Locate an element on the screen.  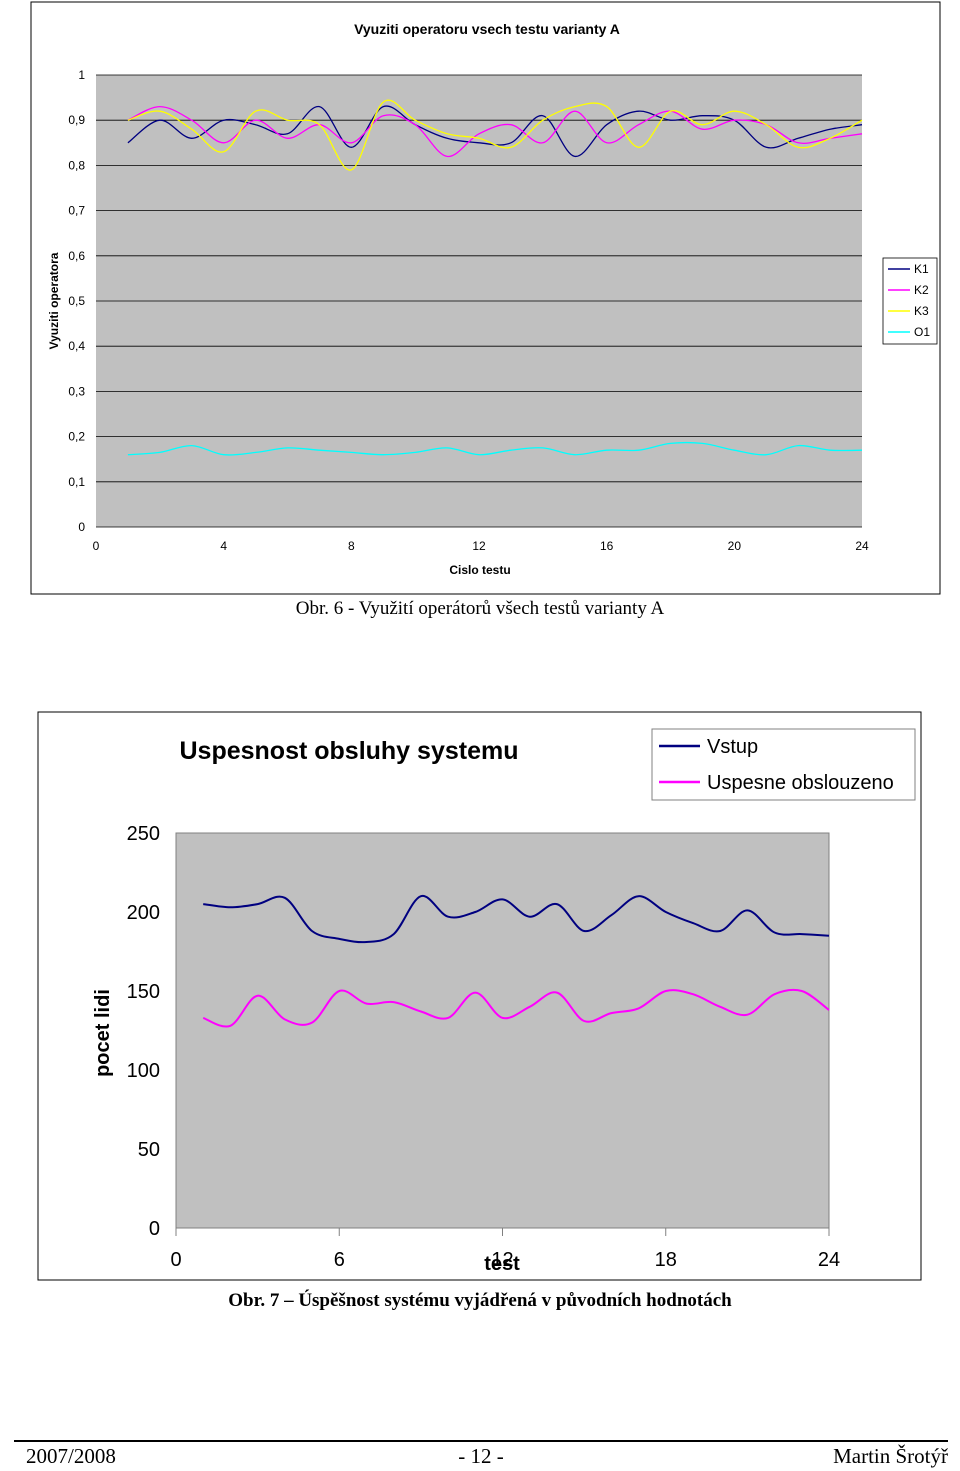
series-line-o1 is located at coordinates (495, 448).